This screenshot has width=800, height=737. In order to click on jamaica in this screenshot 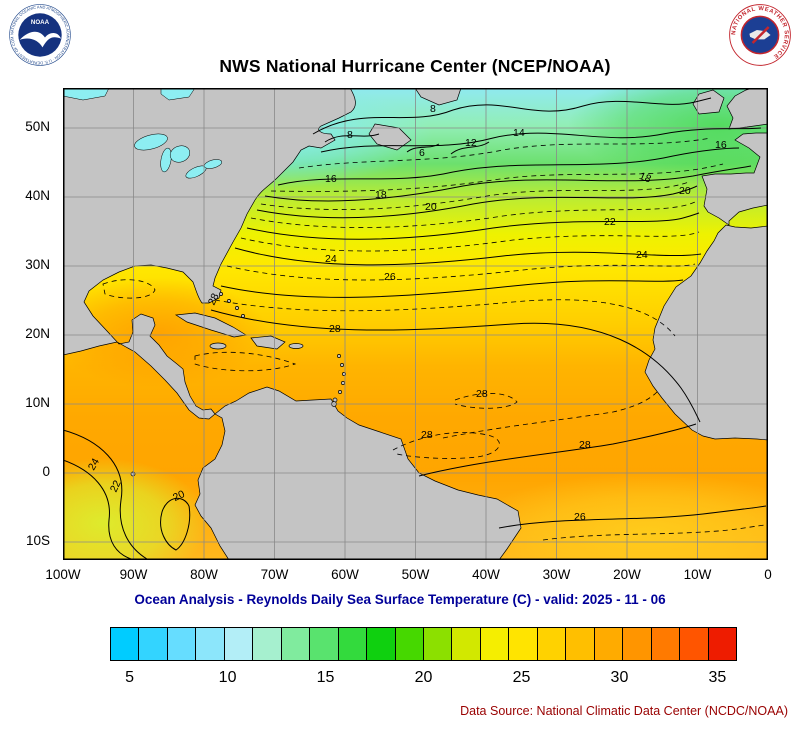, I will do `click(218, 346)`.